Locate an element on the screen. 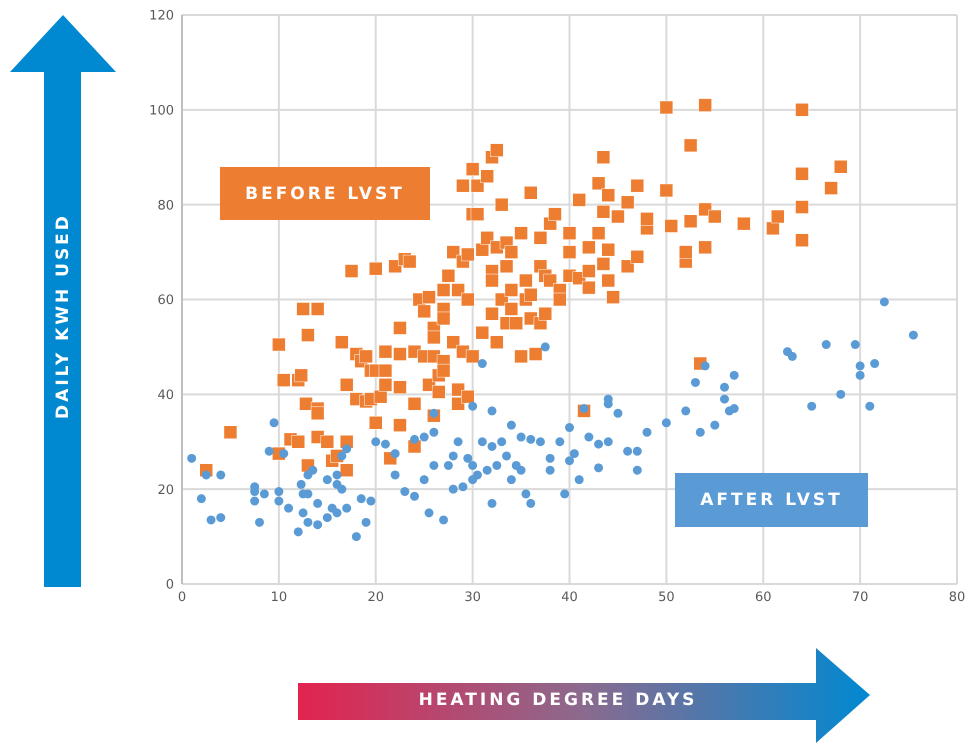 This screenshot has width=979, height=751. y-tick-label: 100 is located at coordinates (161, 110).